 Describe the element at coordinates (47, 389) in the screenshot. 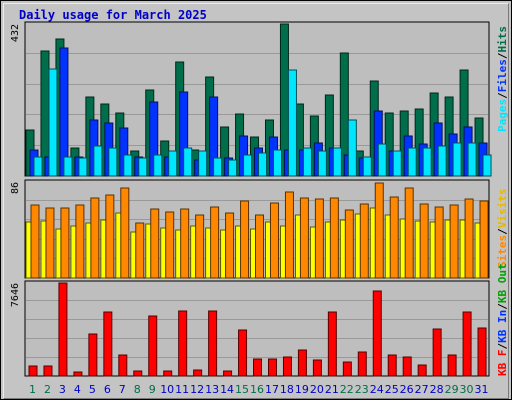

I see `x-tick-label-day-2: 2` at that location.